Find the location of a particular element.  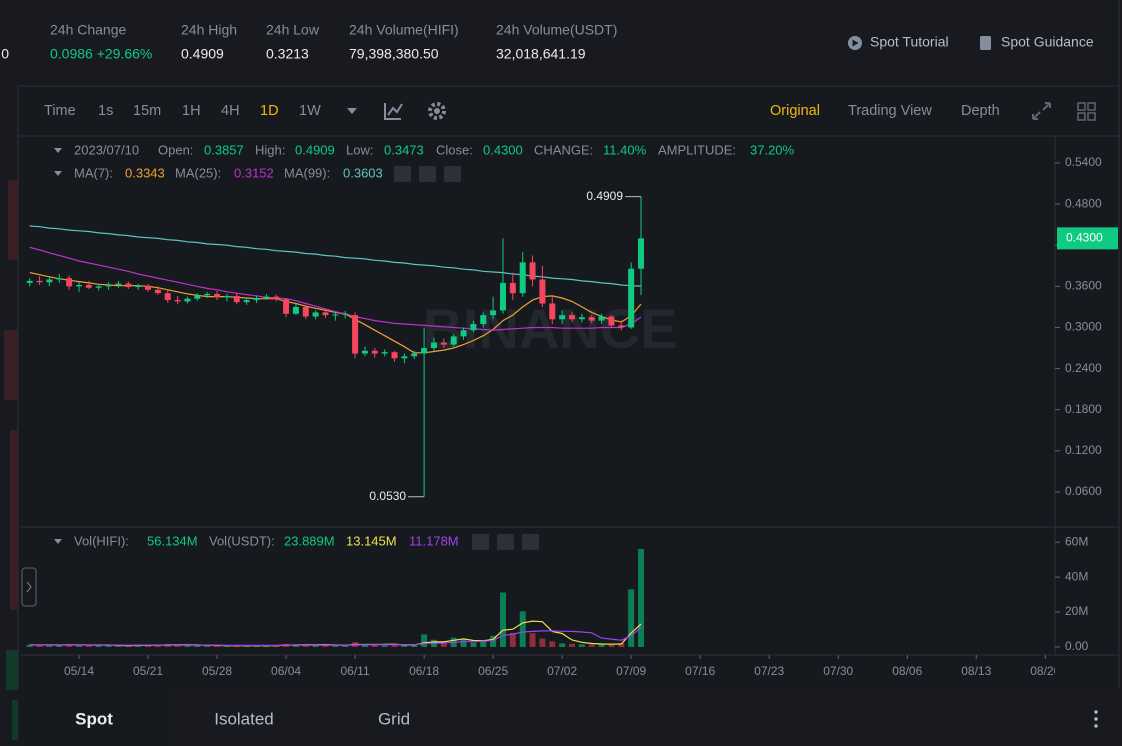

bottom-tab: Spot is located at coordinates (94, 718).